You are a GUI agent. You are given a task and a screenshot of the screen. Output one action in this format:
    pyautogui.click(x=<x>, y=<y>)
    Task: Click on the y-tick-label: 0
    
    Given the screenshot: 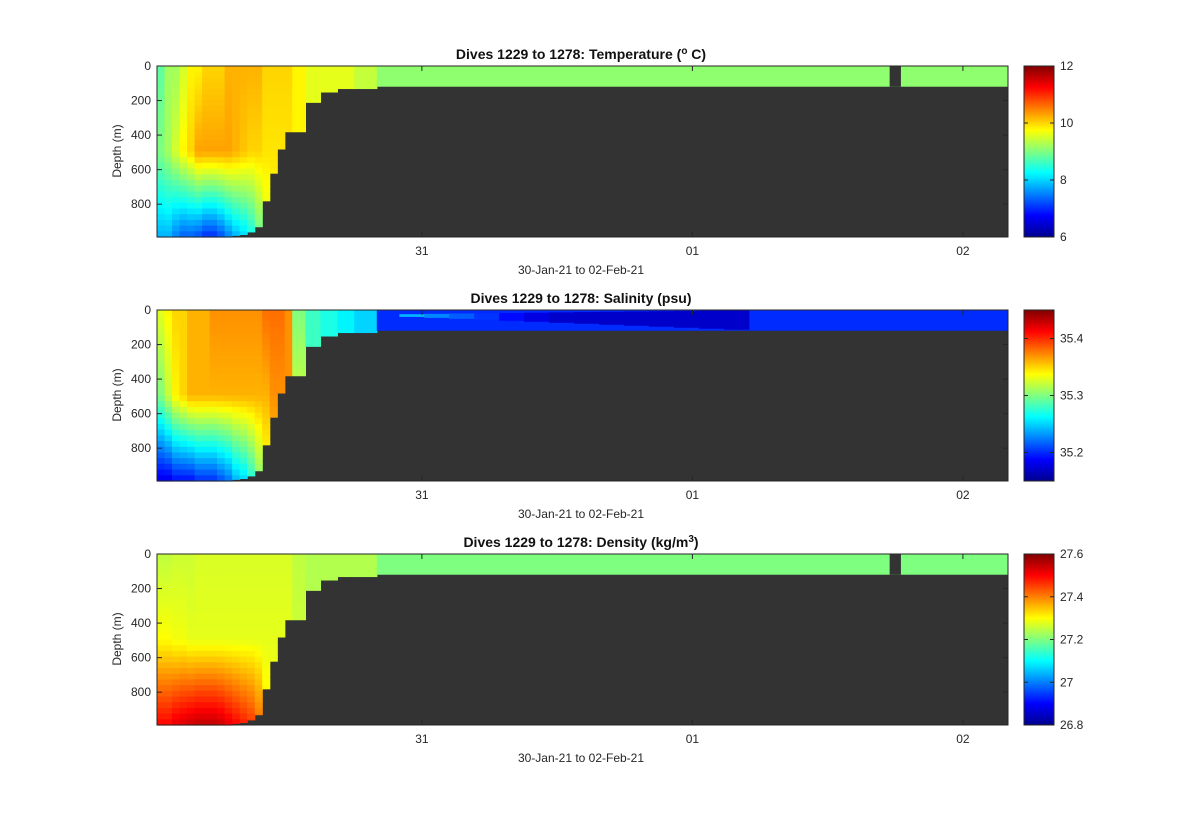 What is the action you would take?
    pyautogui.click(x=147, y=554)
    